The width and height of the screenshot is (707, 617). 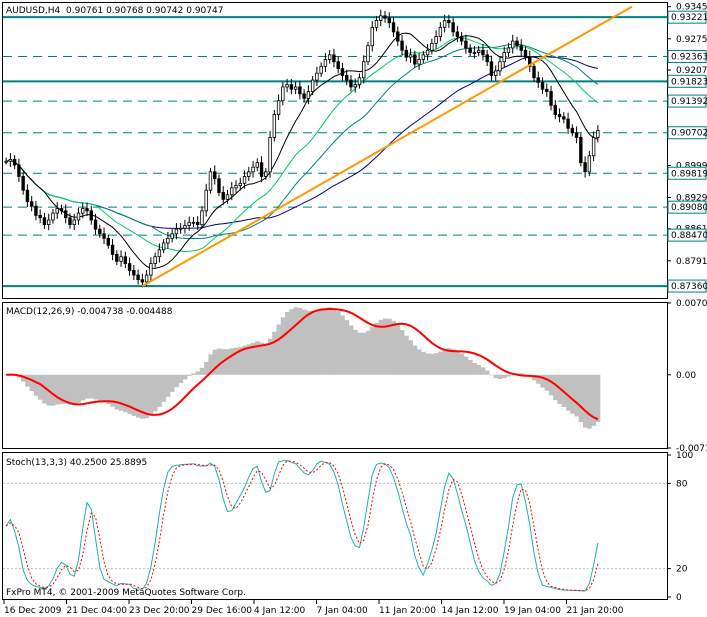 What do you see at coordinates (144, 11) in the screenshot?
I see `price-ohlc: 0.90761 0.90768 0.90742 0.90747` at bounding box center [144, 11].